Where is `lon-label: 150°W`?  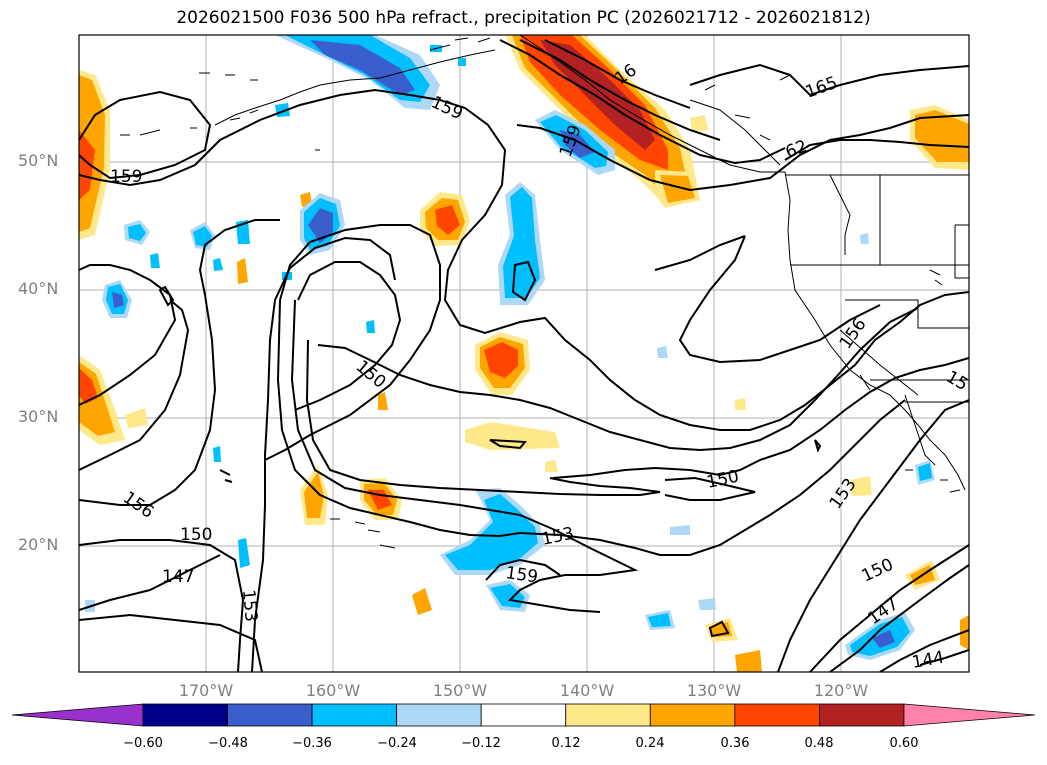
lon-label: 150°W is located at coordinates (460, 690).